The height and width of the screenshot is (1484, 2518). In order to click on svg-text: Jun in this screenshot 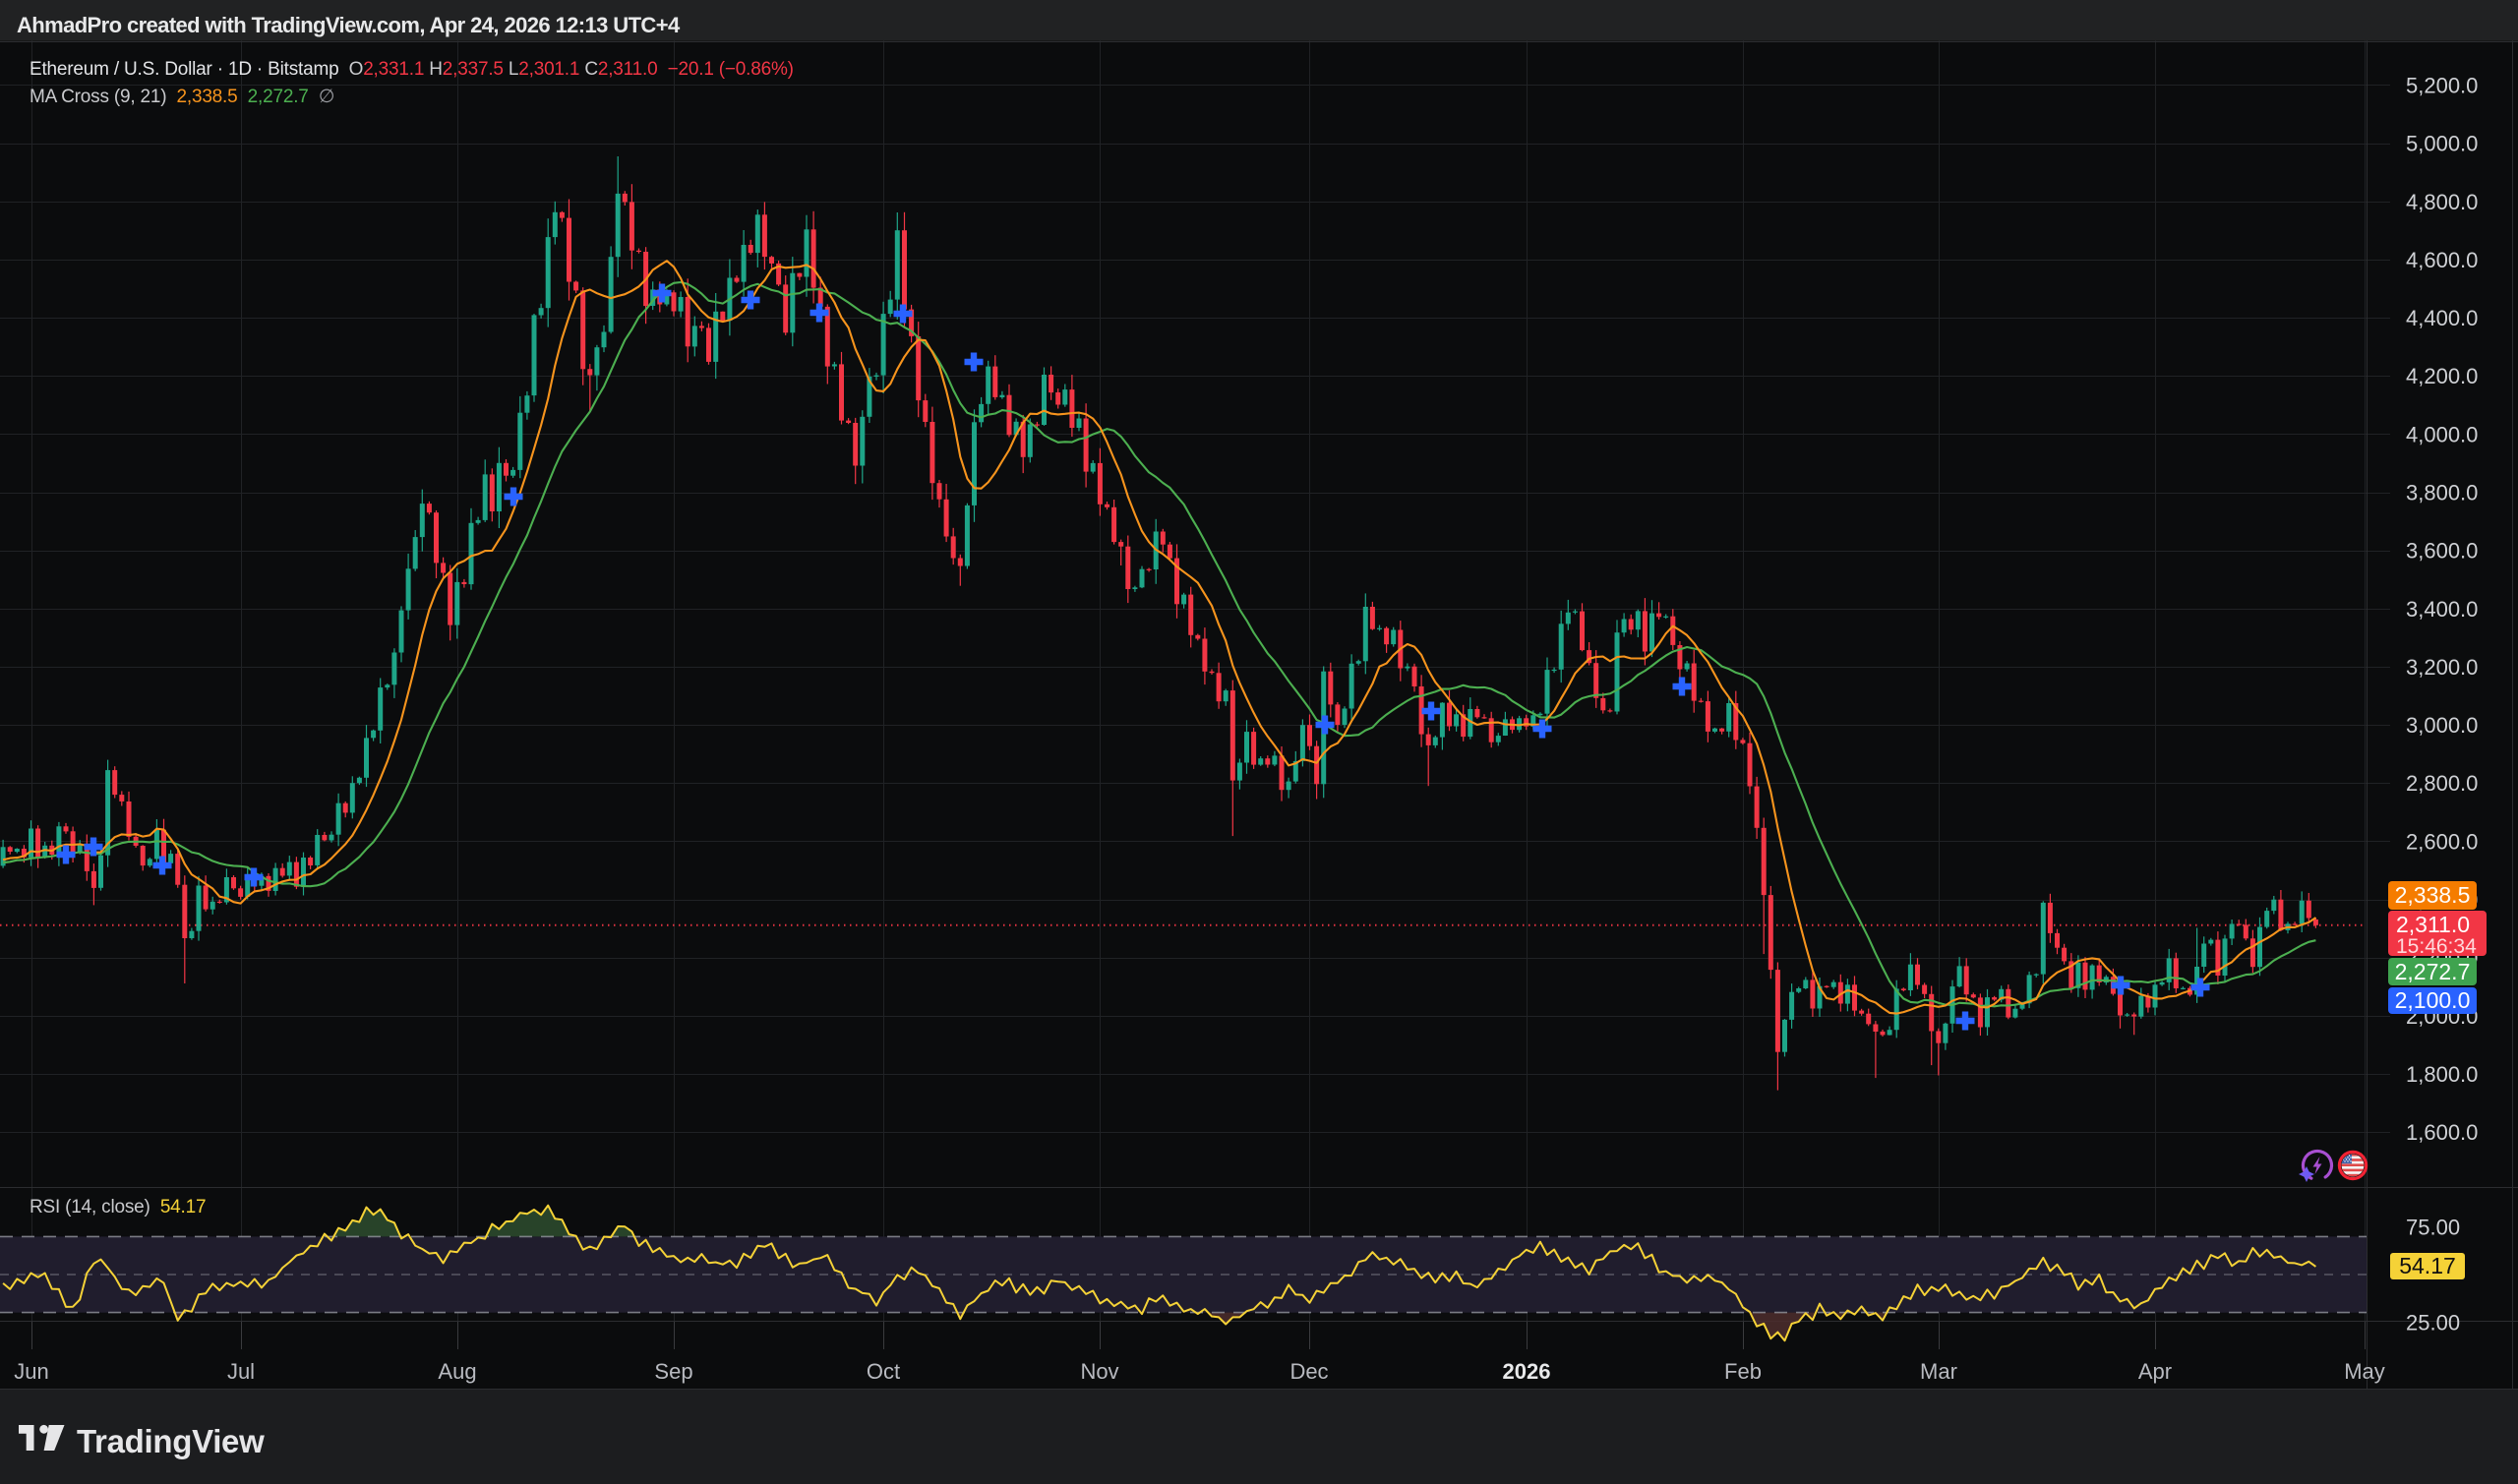, I will do `click(31, 1372)`.